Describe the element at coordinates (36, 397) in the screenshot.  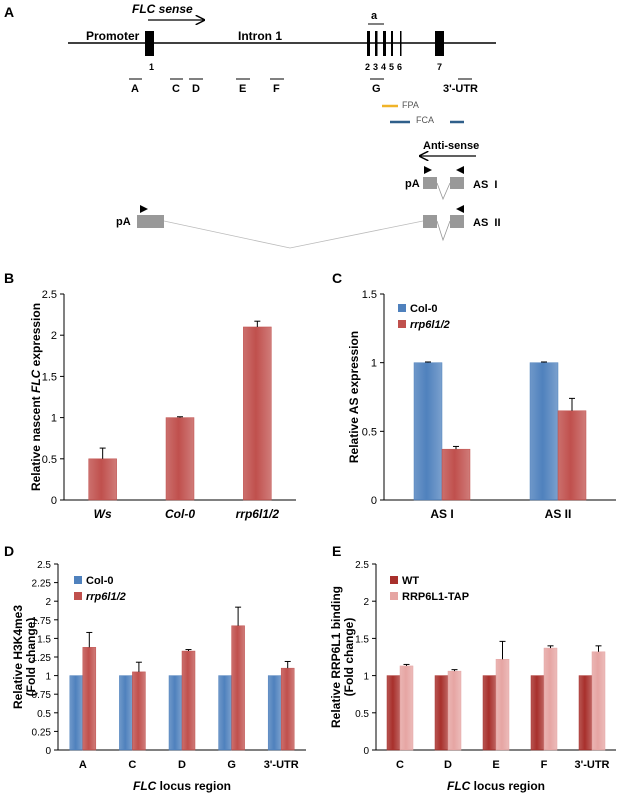
I see `y-axis-label: Relative nascent FLC expression` at that location.